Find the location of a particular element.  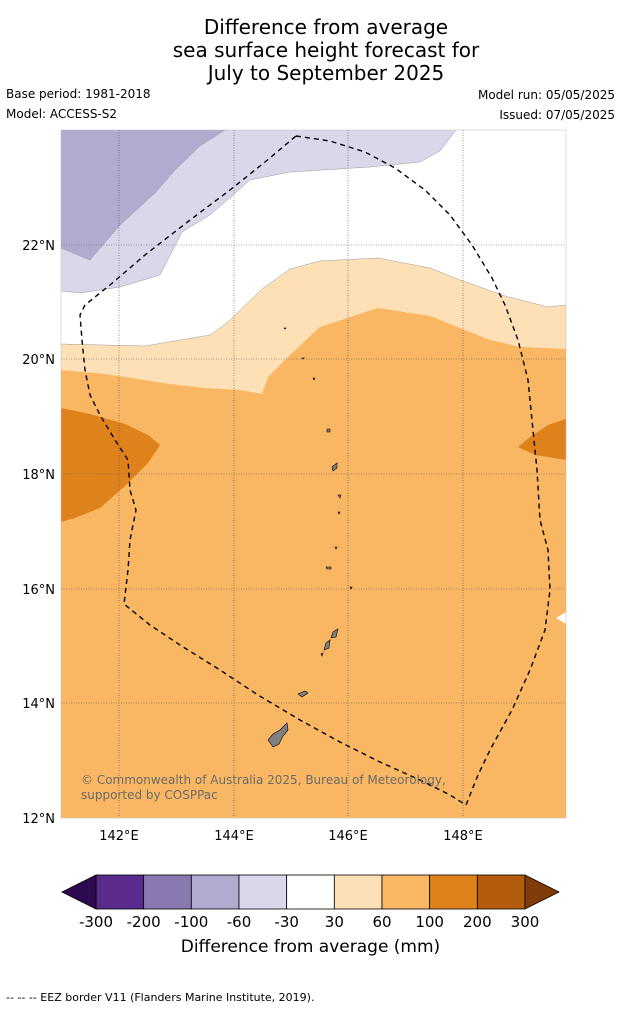

colorbar: -300 -200 -100 -60 -30 30 60 100 200 300 is located at coordinates (310, 902).